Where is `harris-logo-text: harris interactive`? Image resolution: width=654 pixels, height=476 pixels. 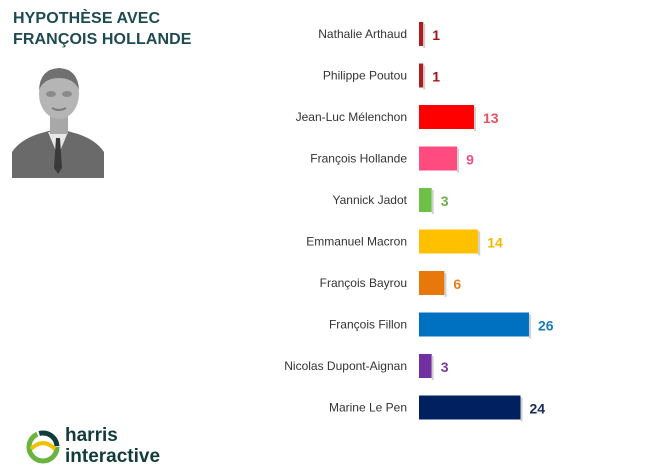 harris-logo-text: harris interactive is located at coordinates (112, 446).